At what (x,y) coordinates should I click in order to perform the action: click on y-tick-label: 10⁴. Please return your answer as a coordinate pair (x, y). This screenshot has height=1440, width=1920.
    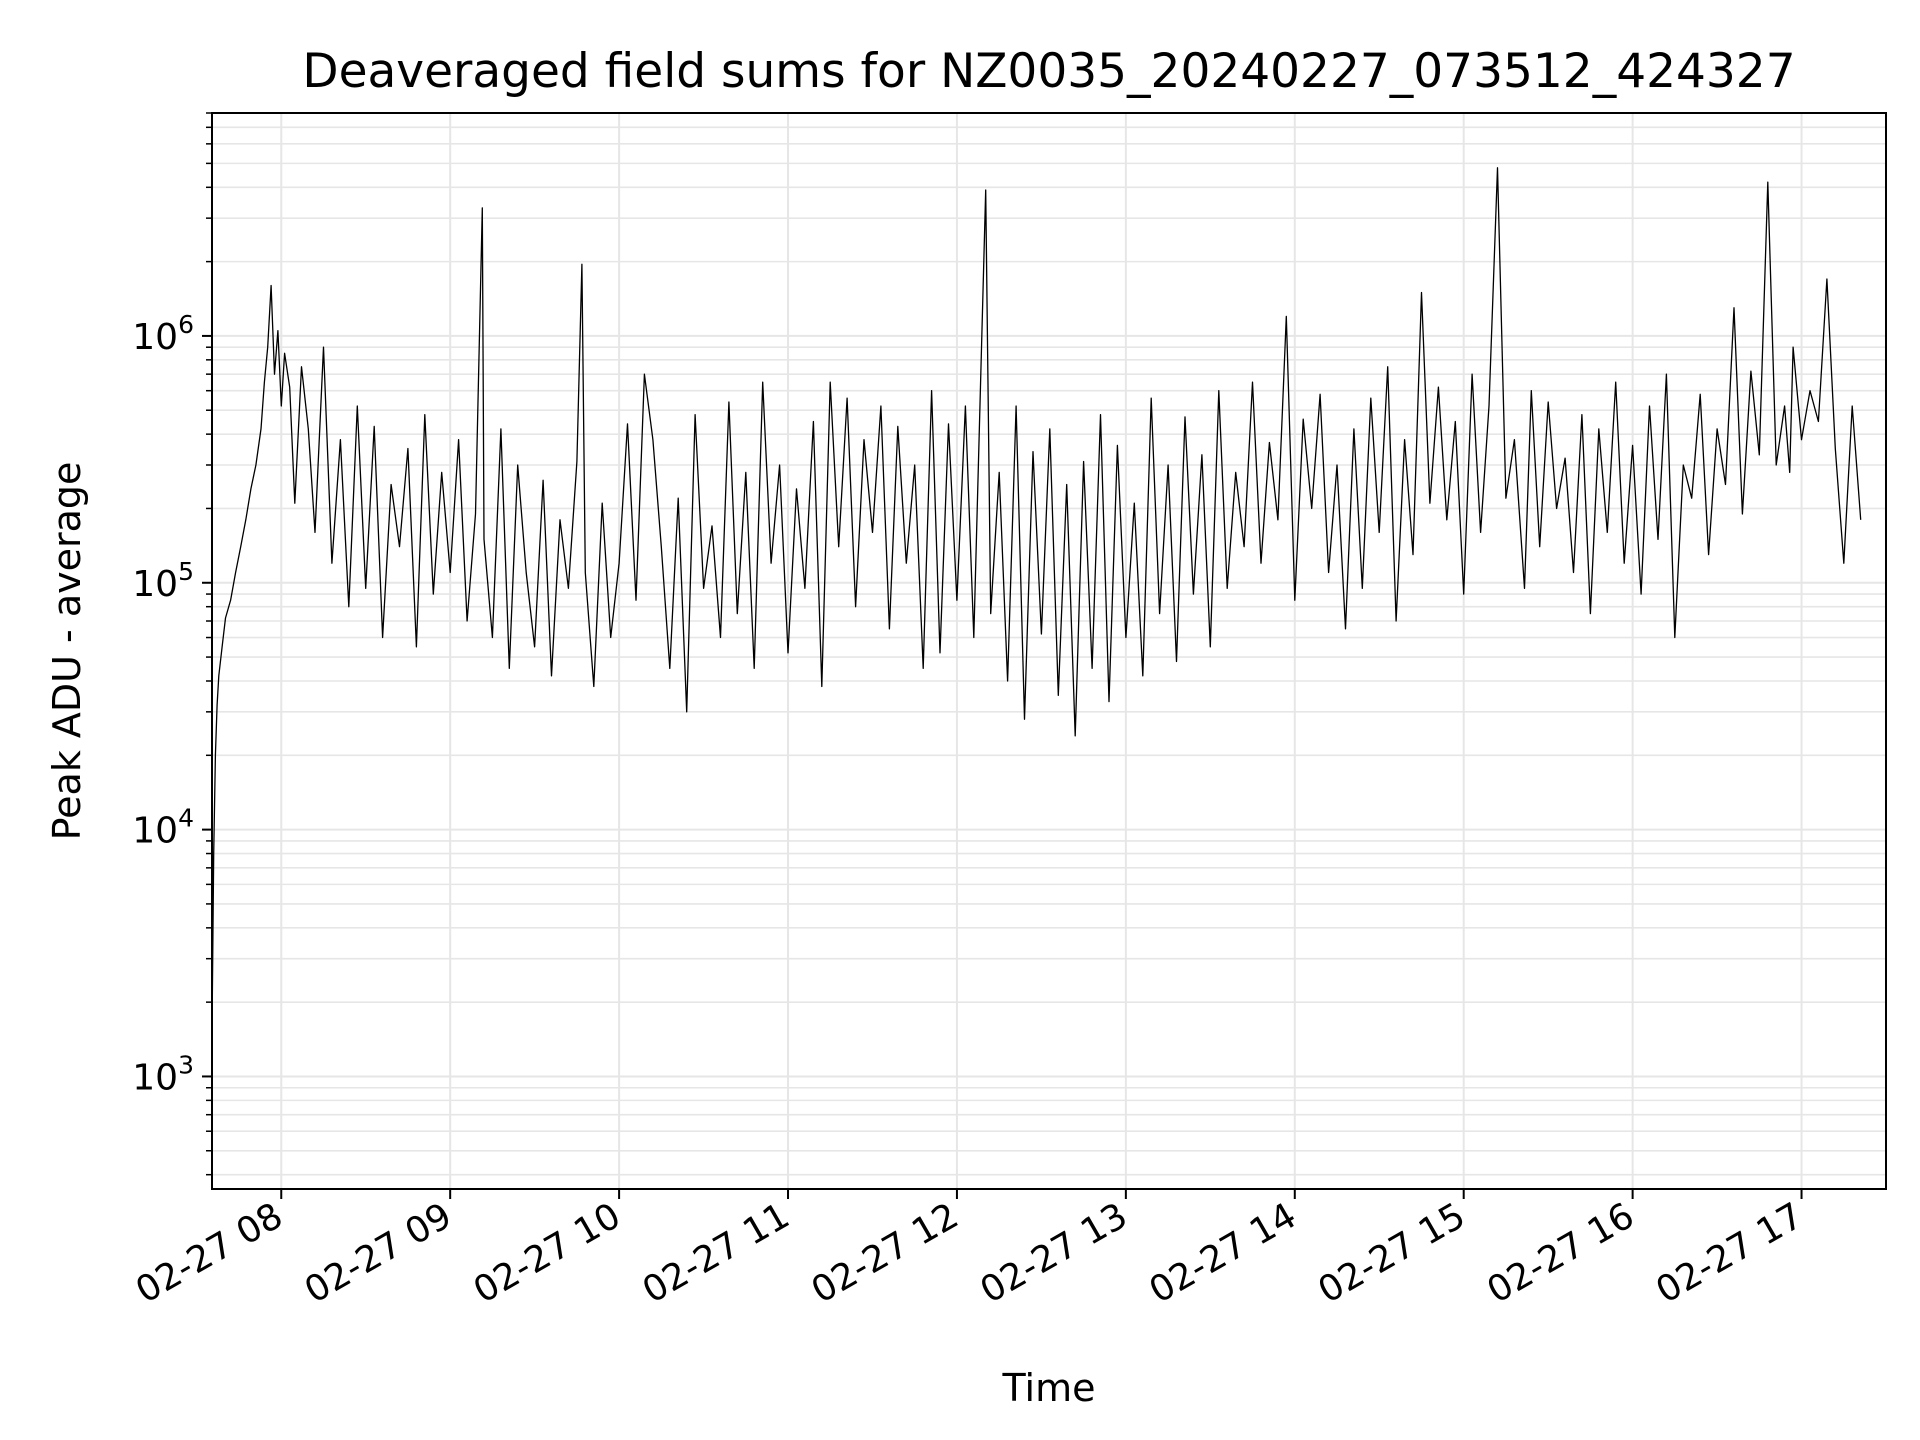
    Looking at the image, I should click on (163, 828).